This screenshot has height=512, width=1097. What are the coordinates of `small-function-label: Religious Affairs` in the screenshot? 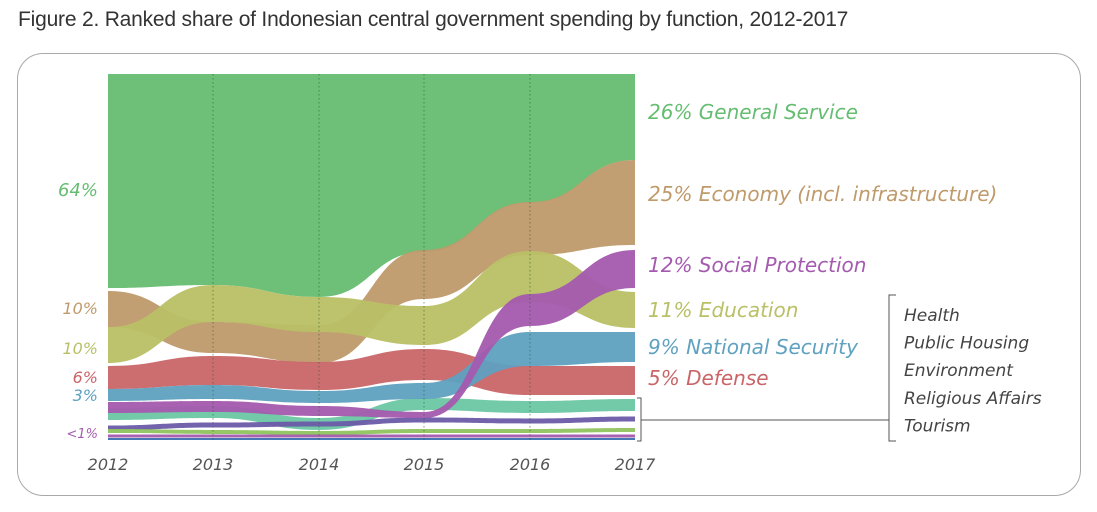 It's located at (973, 399).